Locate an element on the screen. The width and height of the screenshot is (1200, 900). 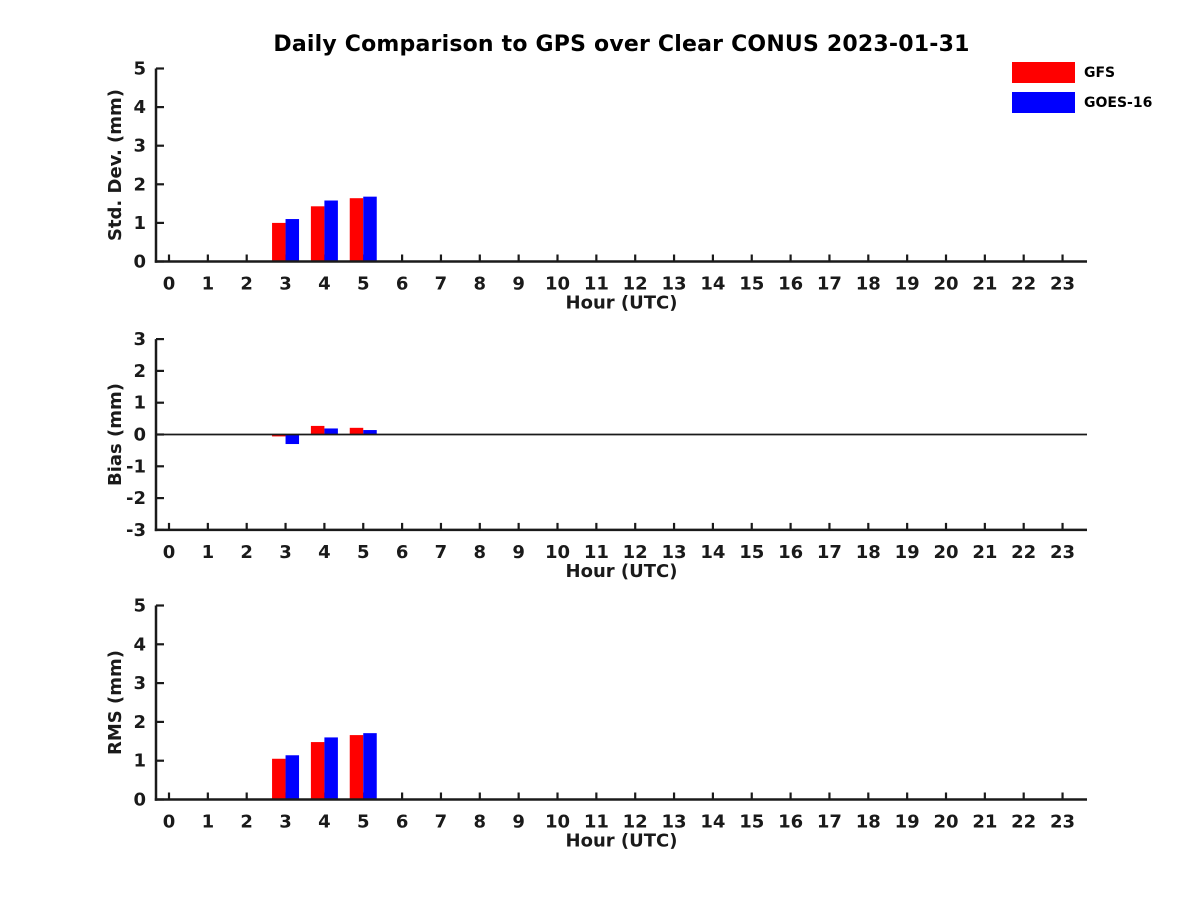
legend-swatch-goes16 is located at coordinates (1043, 102).